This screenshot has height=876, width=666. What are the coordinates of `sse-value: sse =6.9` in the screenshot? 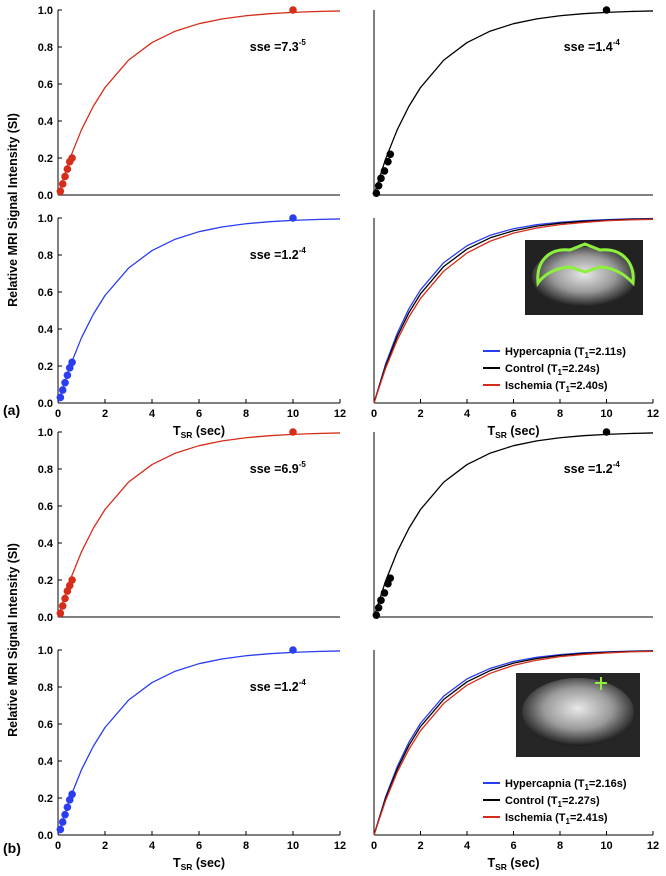 It's located at (274, 469).